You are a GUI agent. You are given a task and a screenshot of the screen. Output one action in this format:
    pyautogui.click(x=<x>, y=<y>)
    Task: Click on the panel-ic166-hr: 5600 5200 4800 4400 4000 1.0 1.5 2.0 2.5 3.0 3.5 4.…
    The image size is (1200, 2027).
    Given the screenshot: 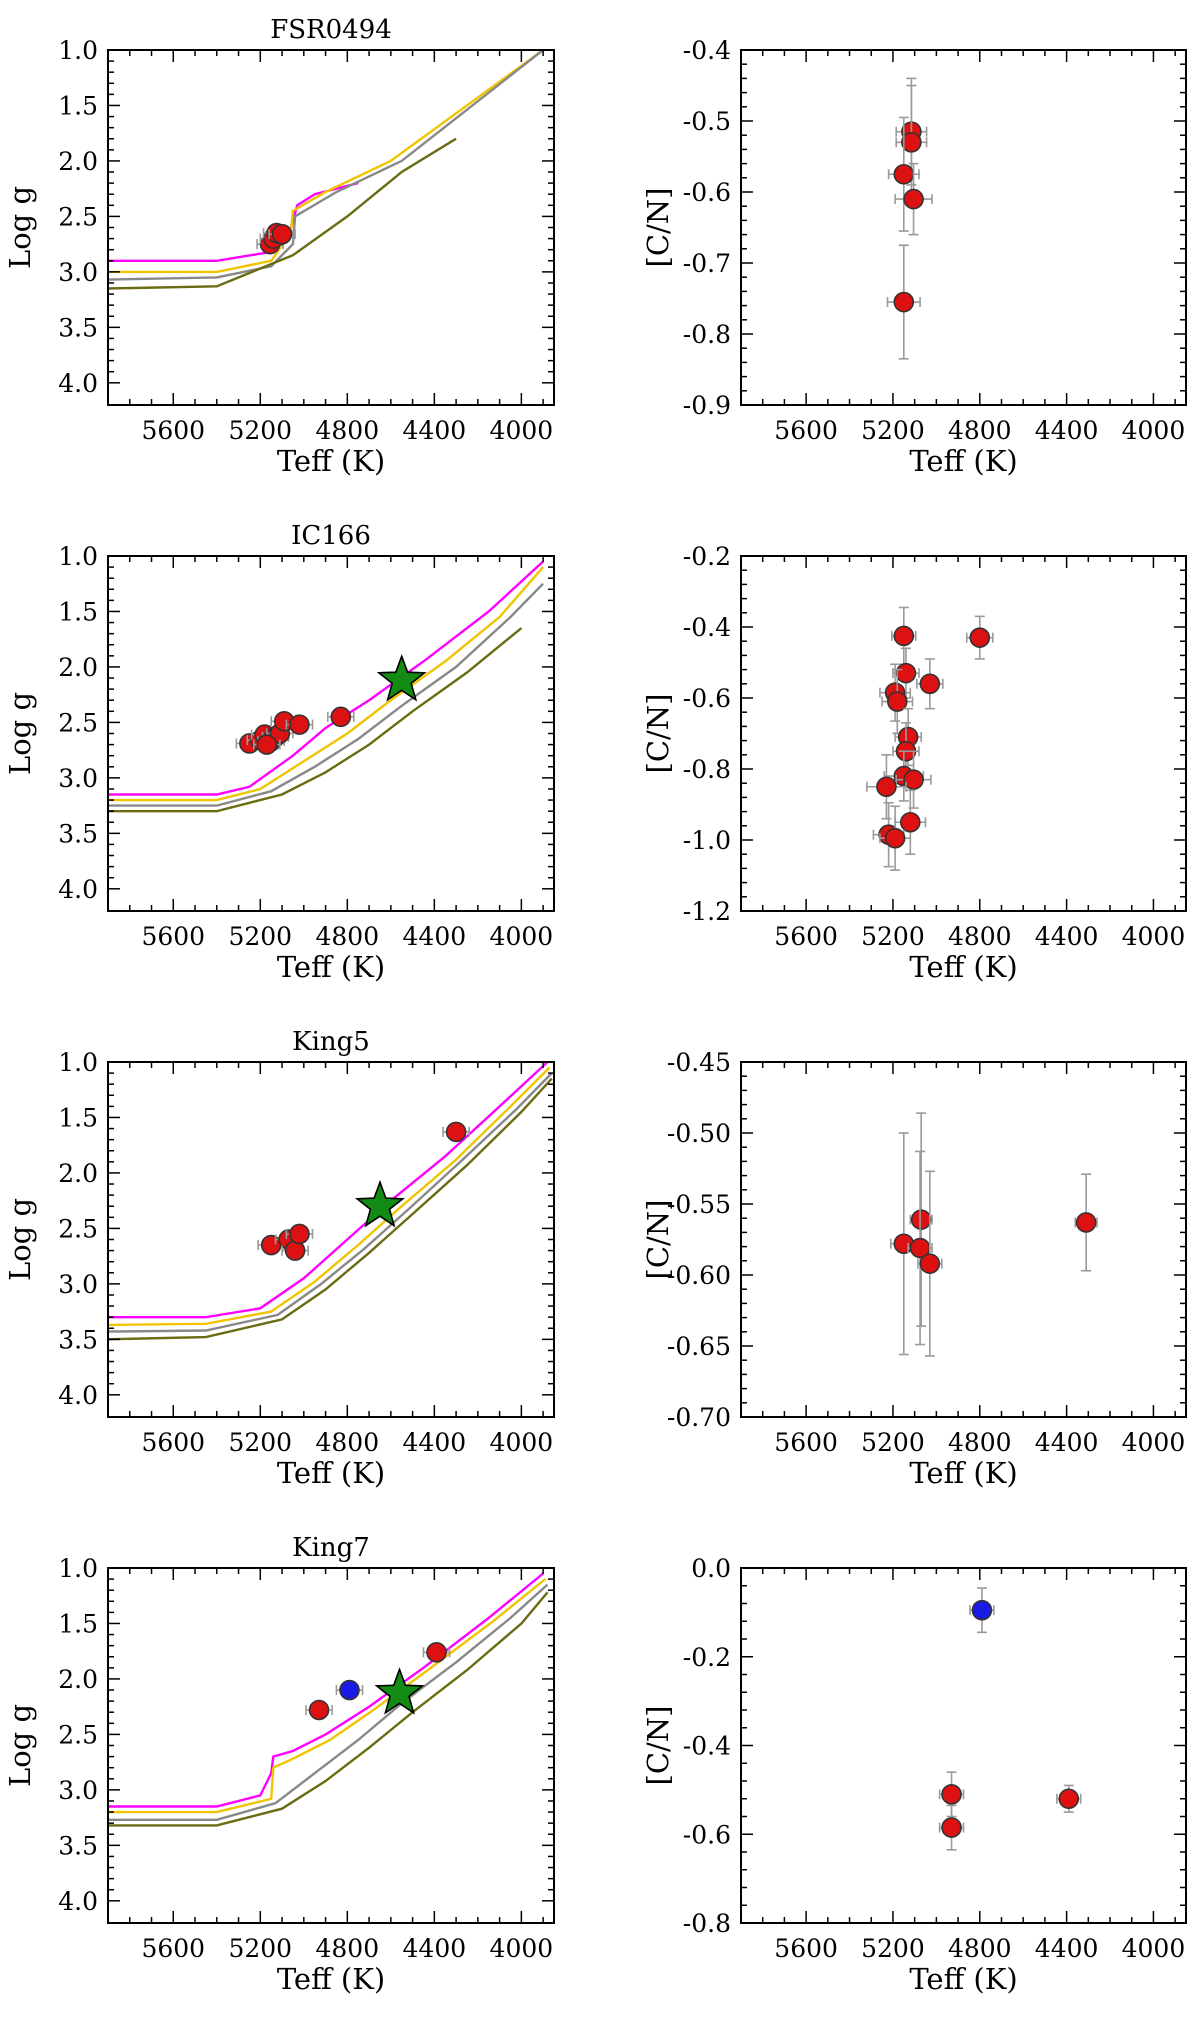 What is the action you would take?
    pyautogui.click(x=279, y=752)
    